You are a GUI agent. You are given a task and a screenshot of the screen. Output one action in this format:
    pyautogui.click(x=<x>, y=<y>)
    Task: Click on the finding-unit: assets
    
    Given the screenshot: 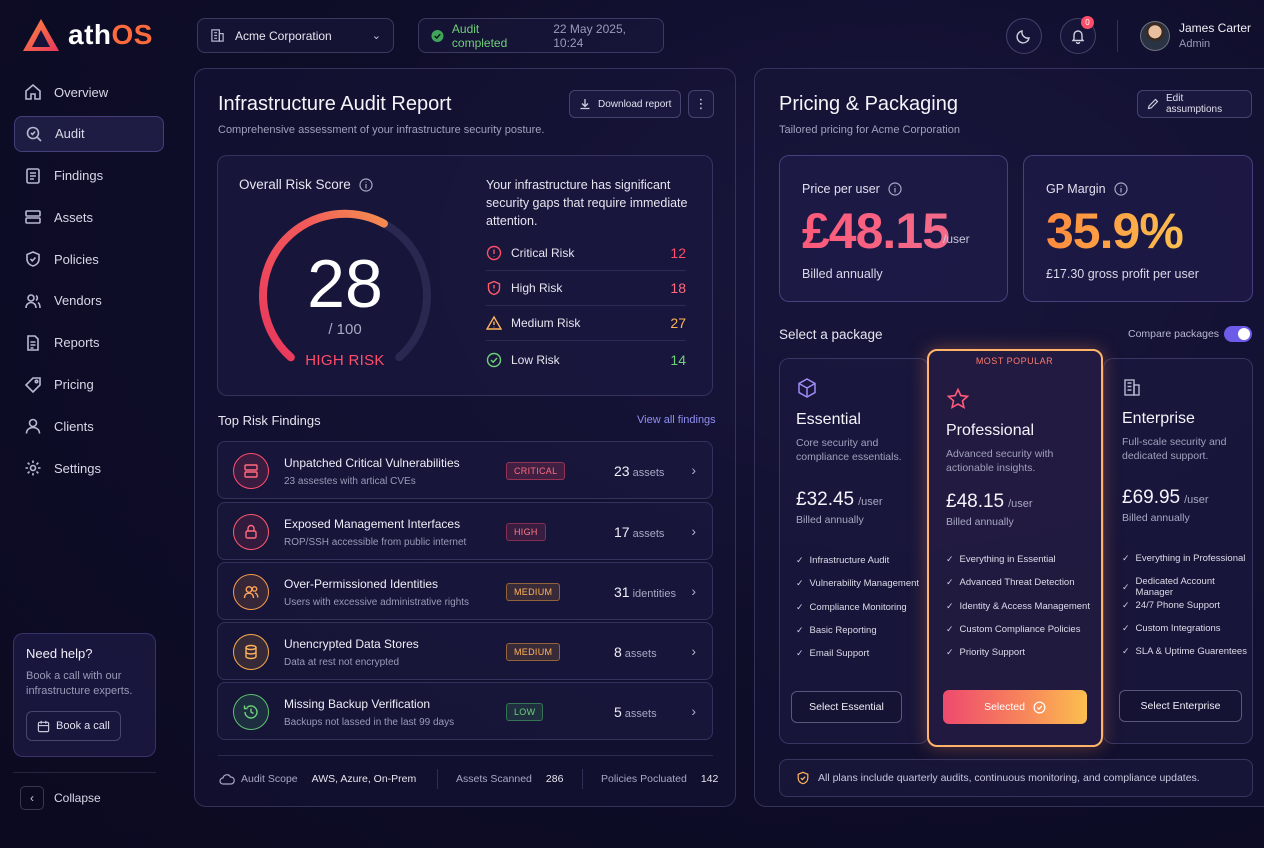 What is the action you would take?
    pyautogui.click(x=640, y=714)
    